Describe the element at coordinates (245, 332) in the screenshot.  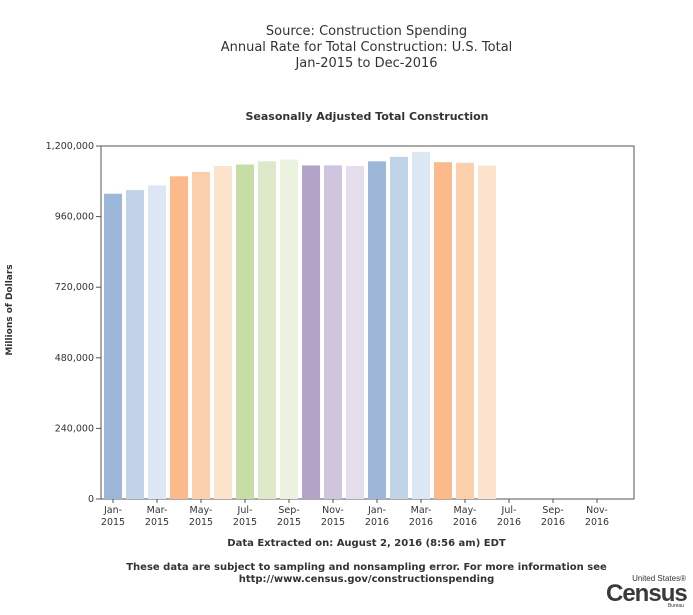
I see `bar-jul-2015` at that location.